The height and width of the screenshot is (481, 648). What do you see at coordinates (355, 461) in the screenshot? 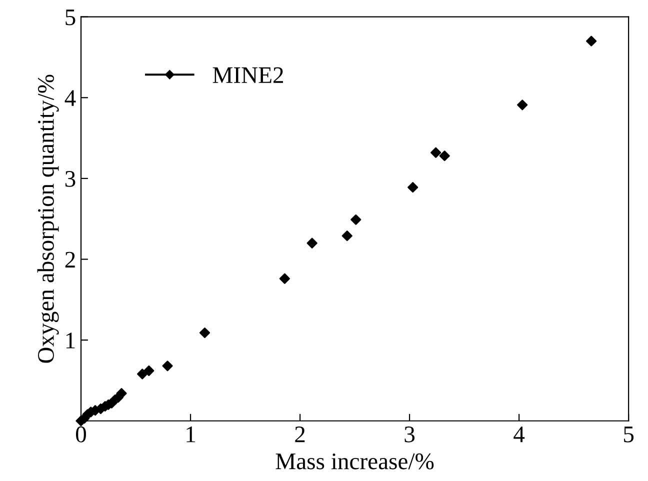
I see `x-axis-title: Mass increase/%` at bounding box center [355, 461].